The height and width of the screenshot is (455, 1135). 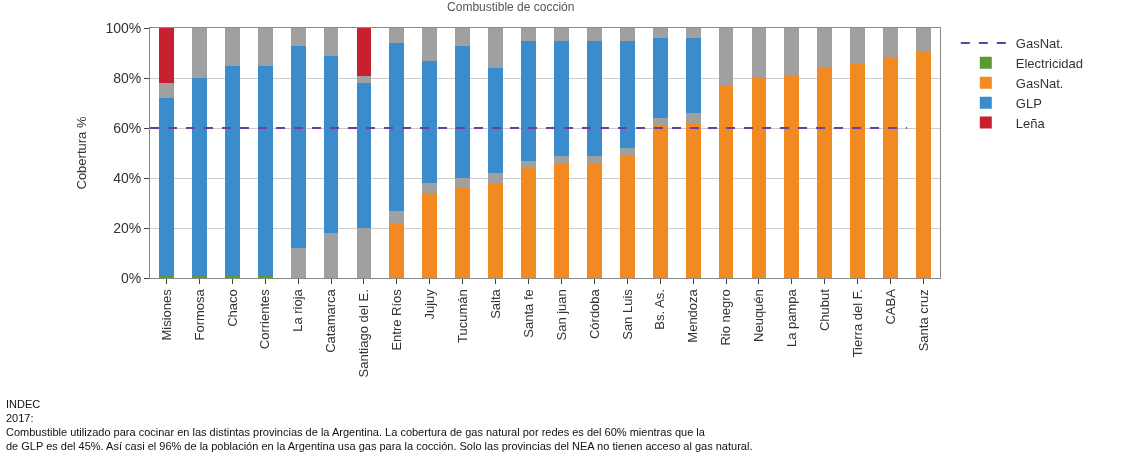 What do you see at coordinates (462, 316) in the screenshot?
I see `x-tick-label: Tucumán` at bounding box center [462, 316].